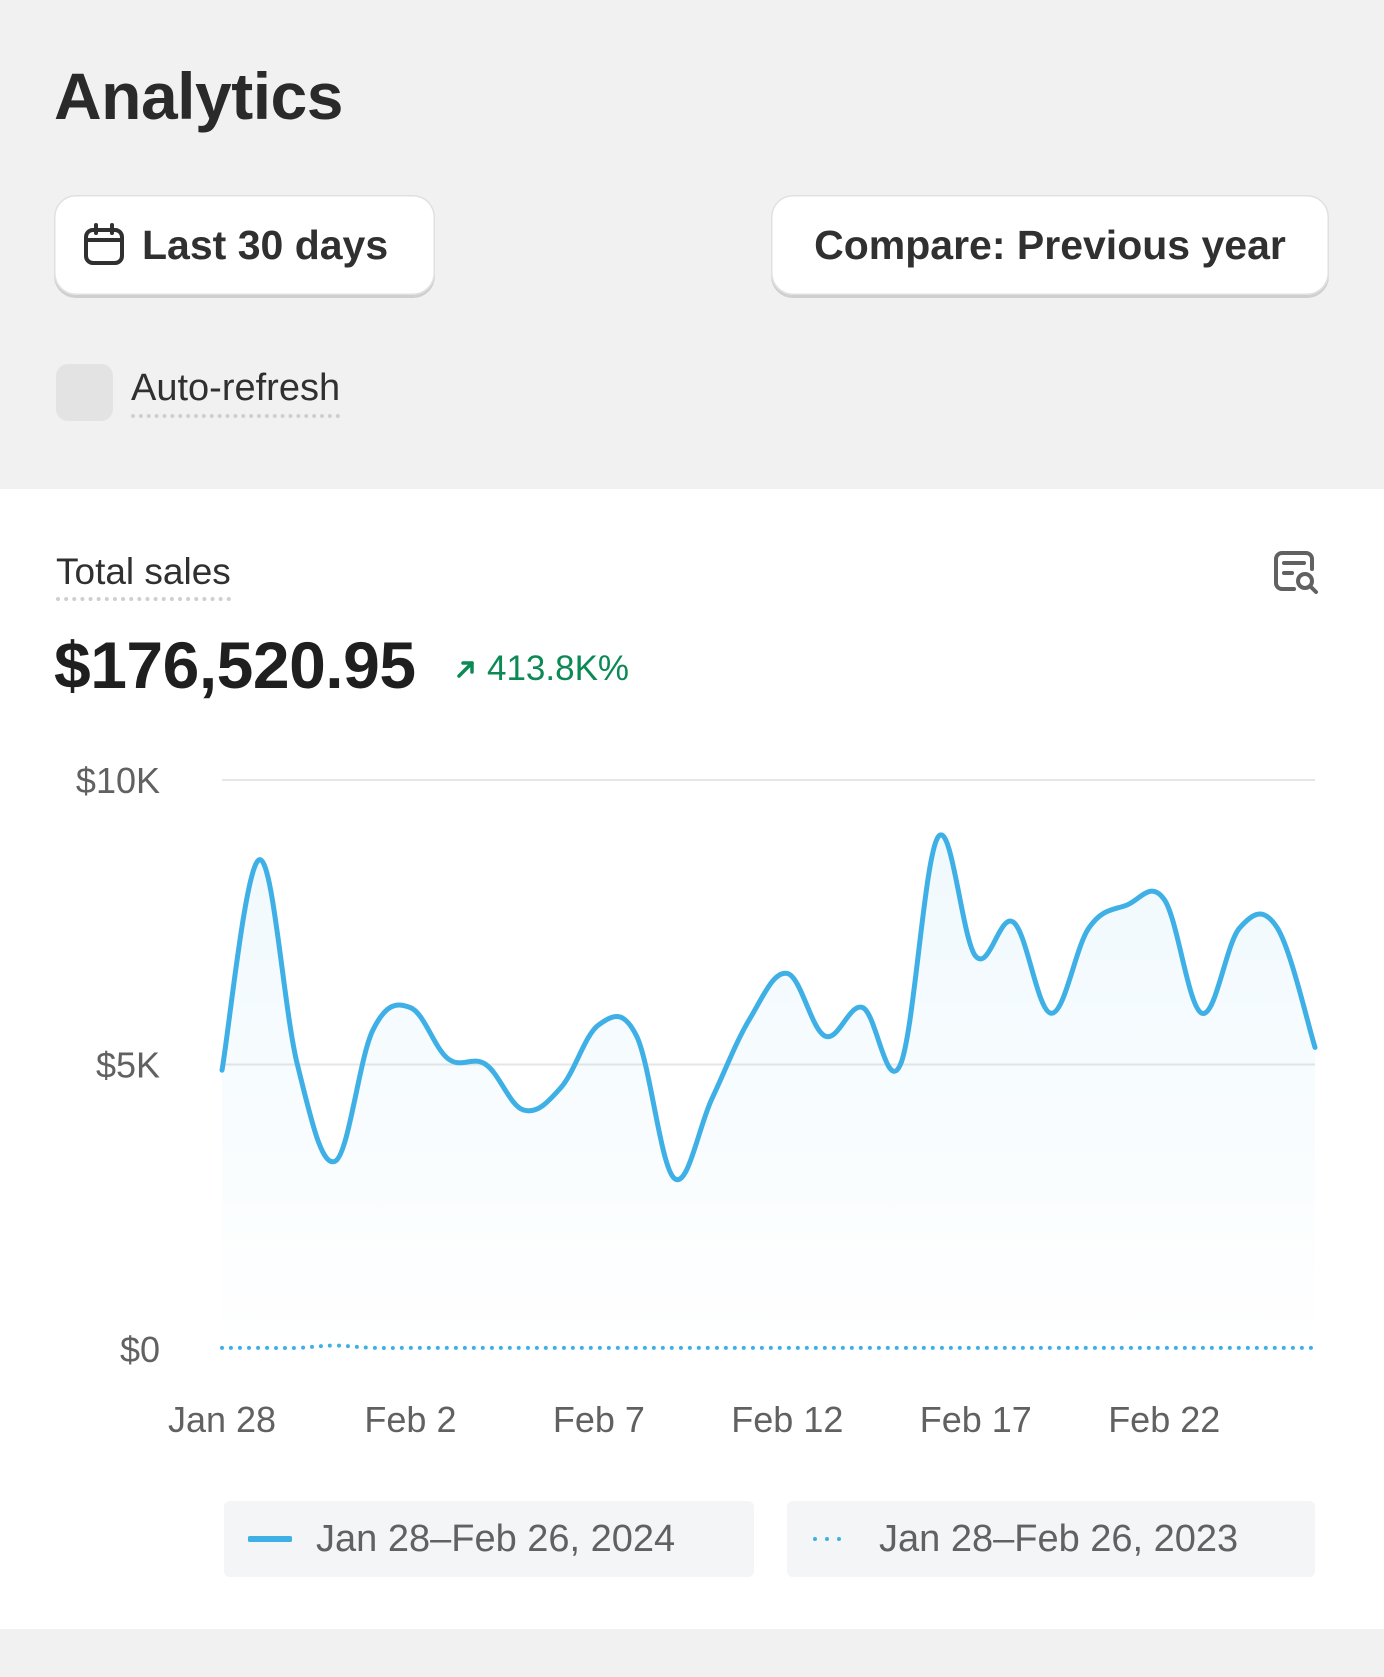 This screenshot has height=1677, width=1384. I want to click on legend-label: Jan 28–Feb 26, 2024, so click(496, 1538).